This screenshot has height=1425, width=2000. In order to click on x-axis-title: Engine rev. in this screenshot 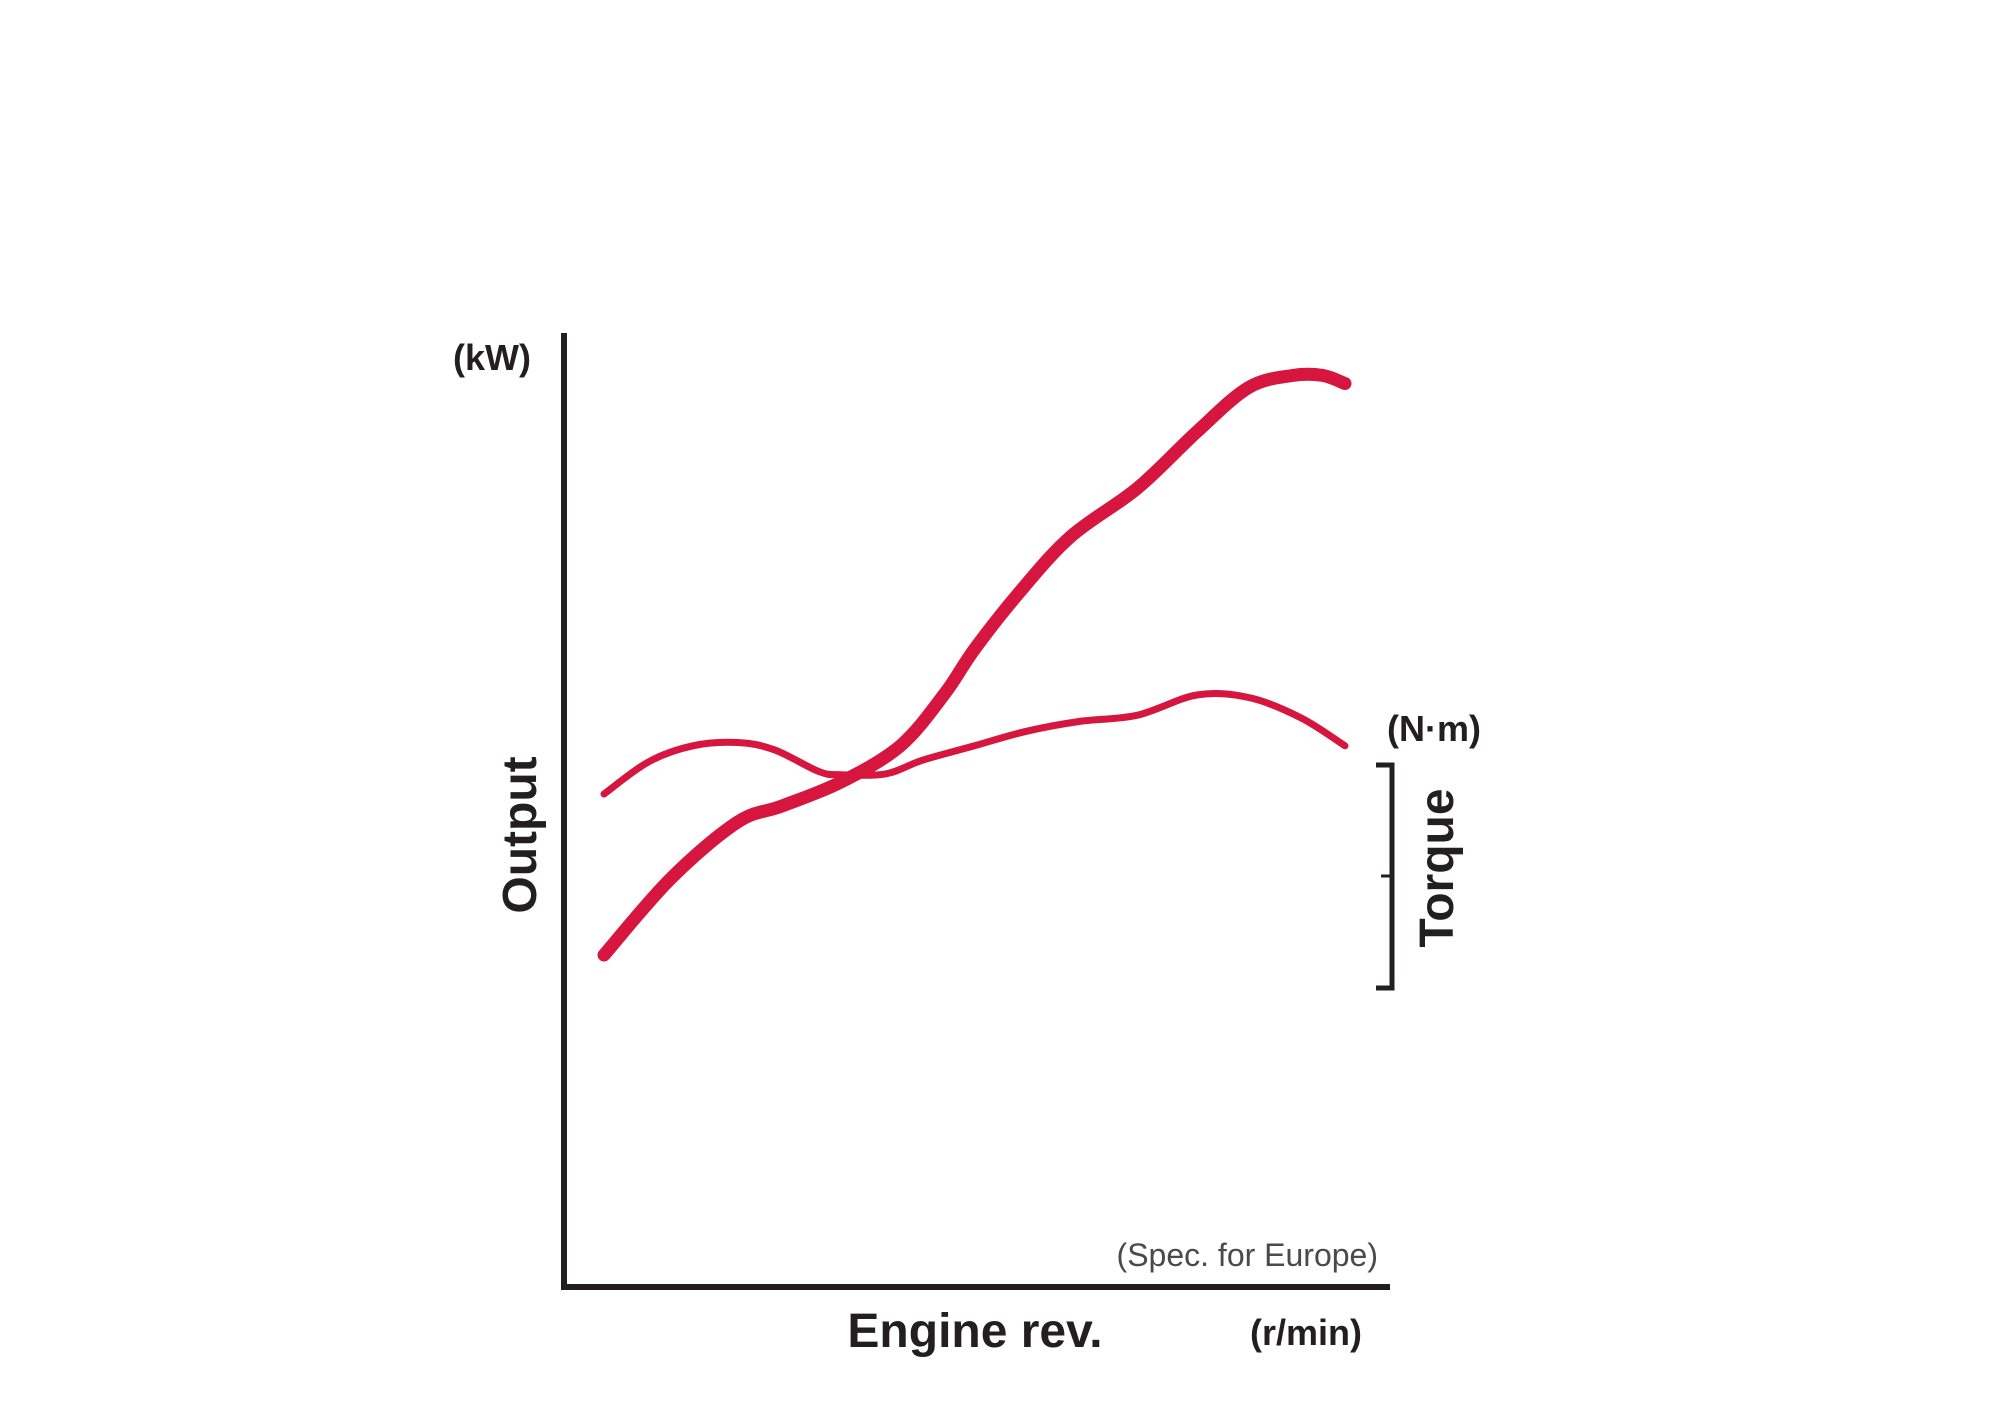, I will do `click(974, 1331)`.